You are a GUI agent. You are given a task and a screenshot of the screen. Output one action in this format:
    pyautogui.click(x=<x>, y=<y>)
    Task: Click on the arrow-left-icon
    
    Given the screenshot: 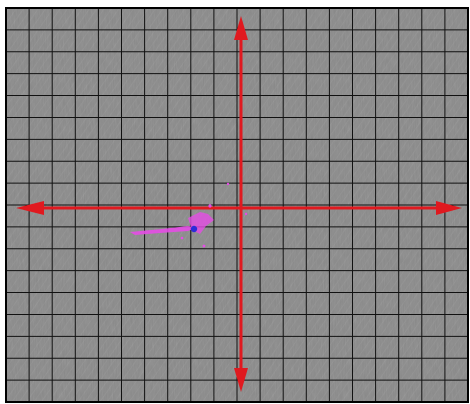 What is the action you would take?
    pyautogui.click(x=30, y=208)
    